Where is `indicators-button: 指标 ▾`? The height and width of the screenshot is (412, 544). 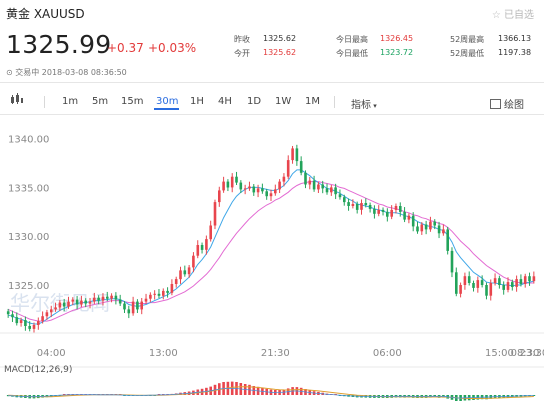
indicators-button: 指标 ▾ is located at coordinates (364, 103).